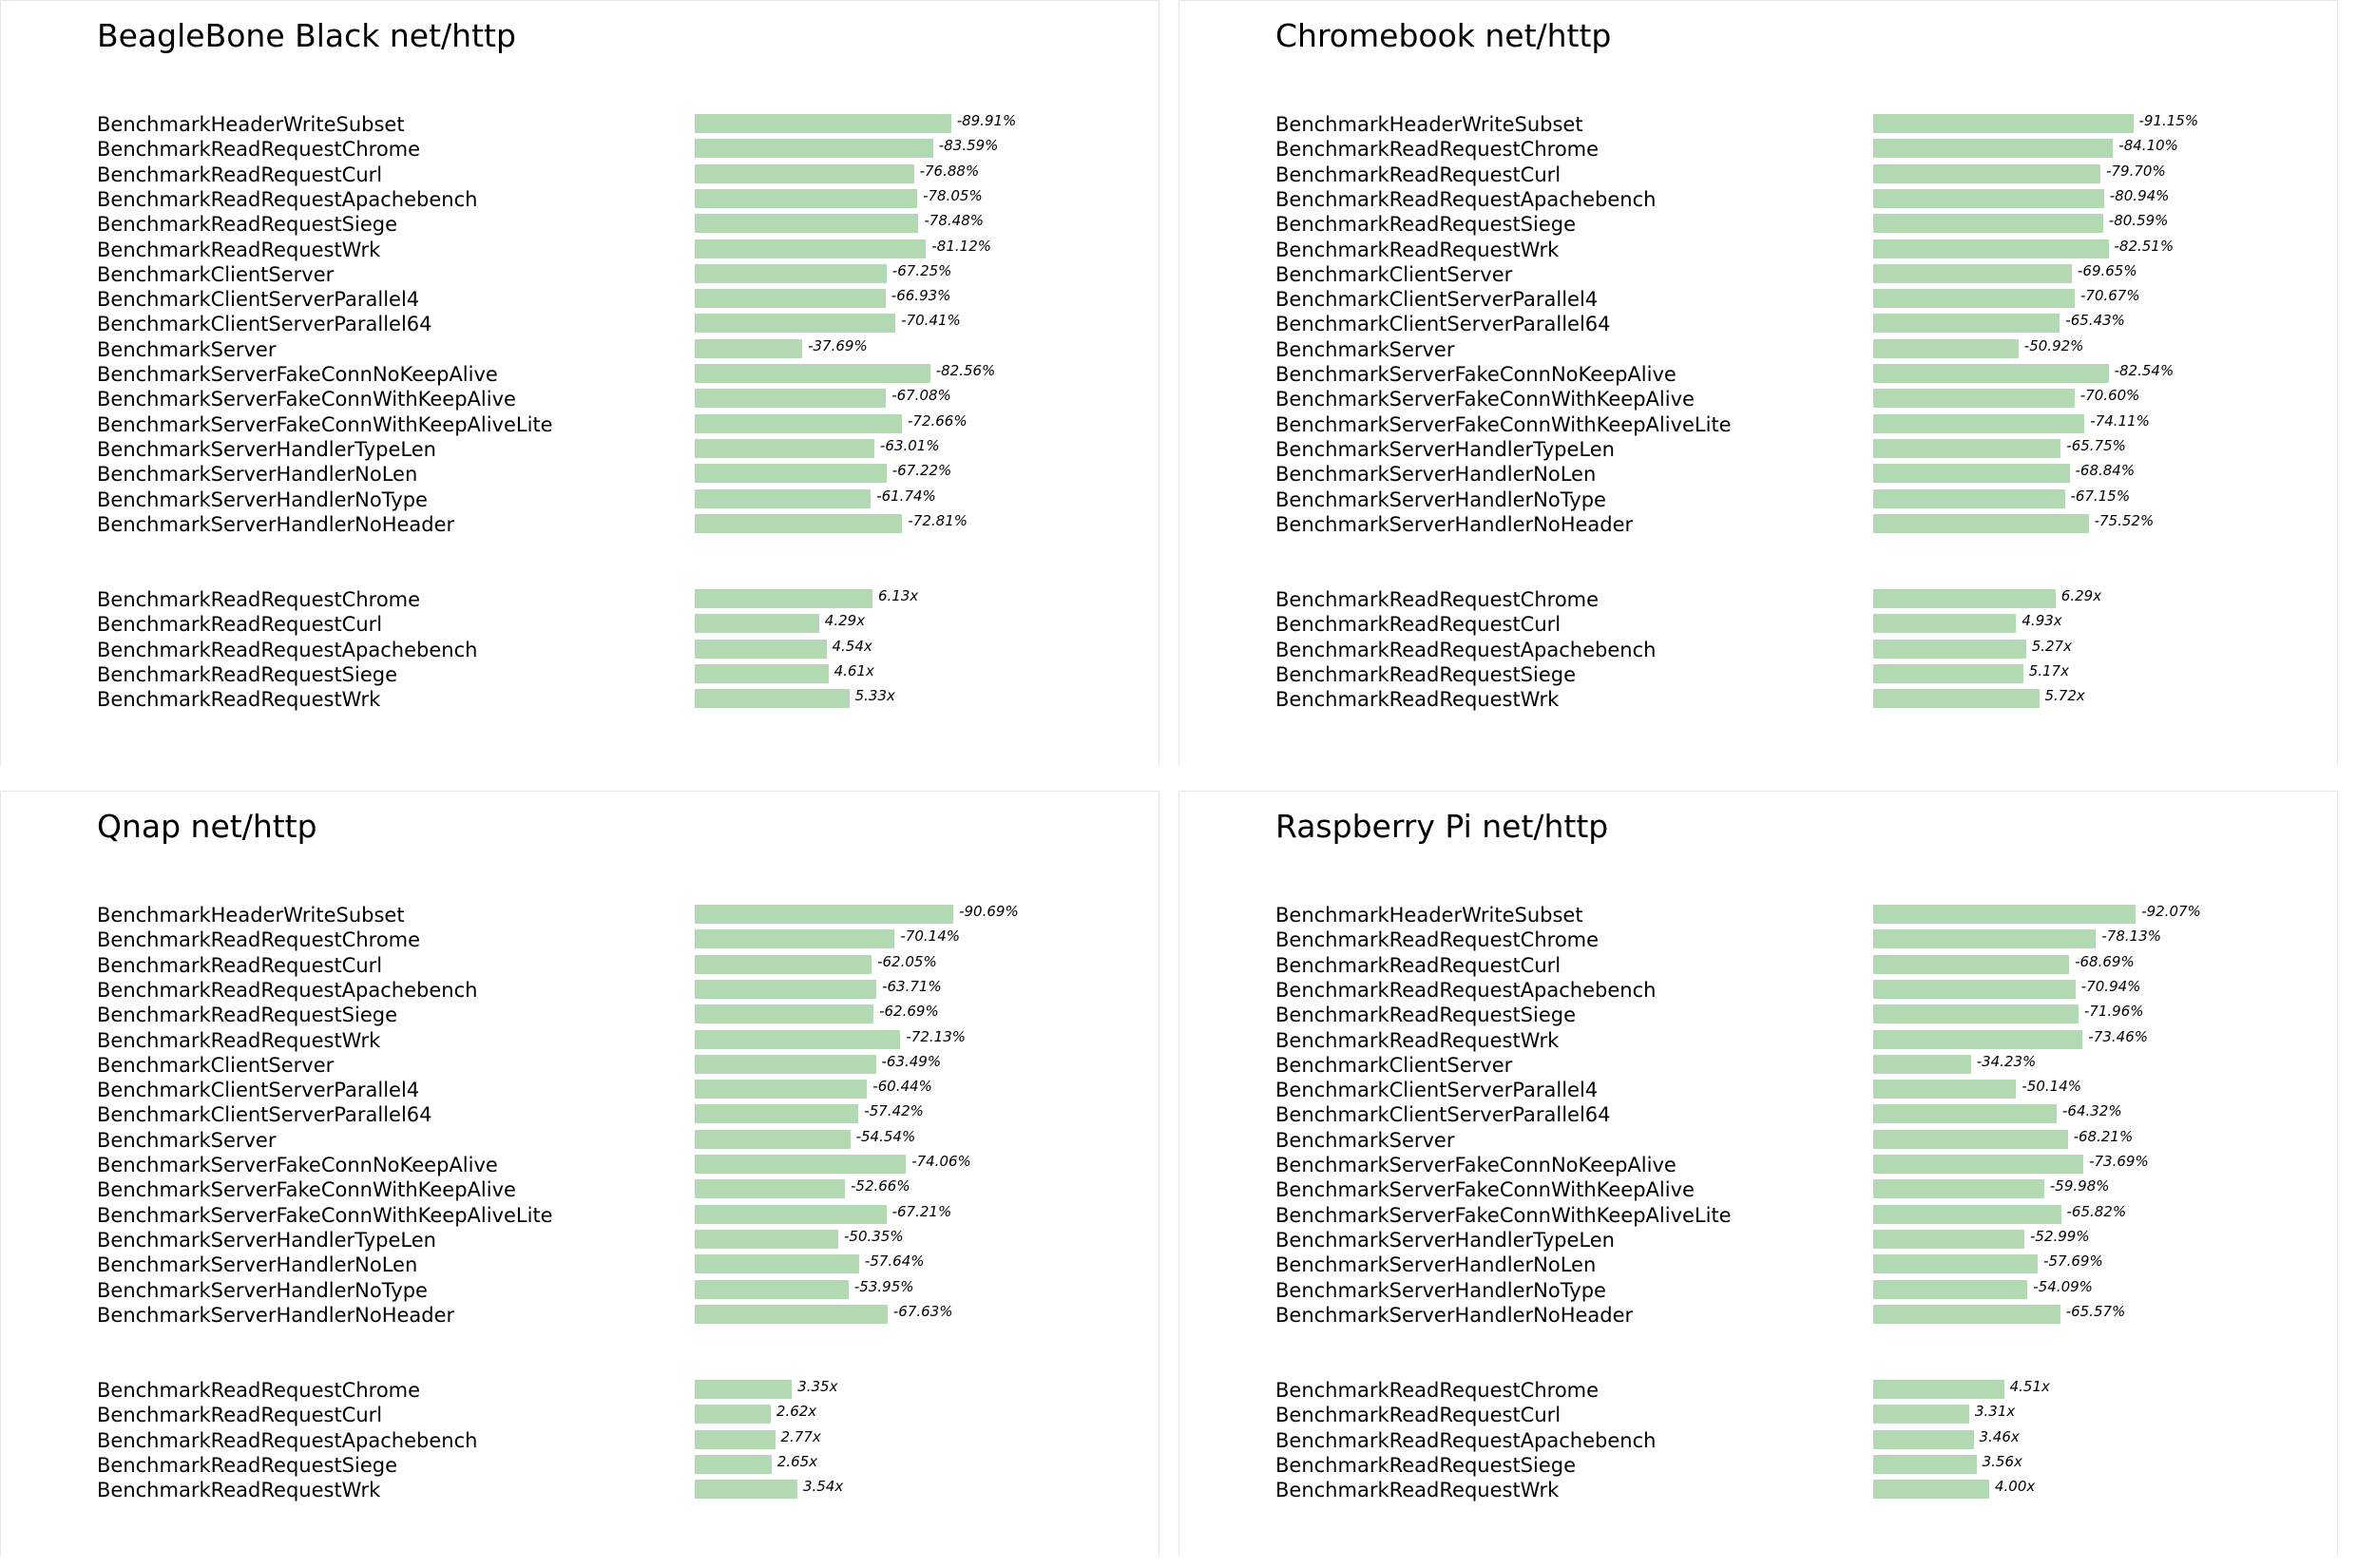 This screenshot has width=2376, height=1568. I want to click on data-label: -64.32%, so click(2092, 1111).